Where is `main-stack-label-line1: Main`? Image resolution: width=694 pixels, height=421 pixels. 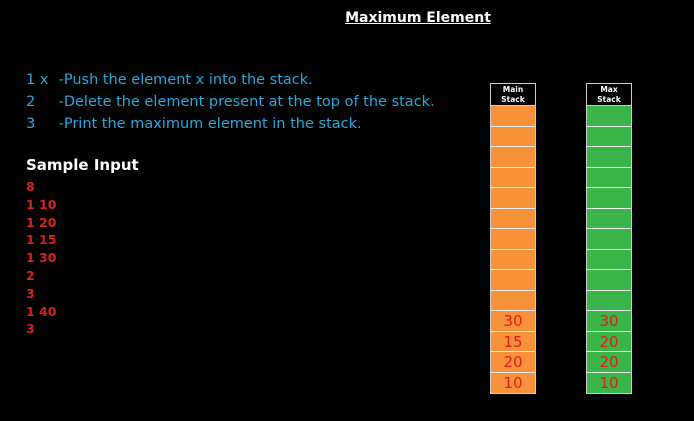
main-stack-label-line1: Main is located at coordinates (513, 89).